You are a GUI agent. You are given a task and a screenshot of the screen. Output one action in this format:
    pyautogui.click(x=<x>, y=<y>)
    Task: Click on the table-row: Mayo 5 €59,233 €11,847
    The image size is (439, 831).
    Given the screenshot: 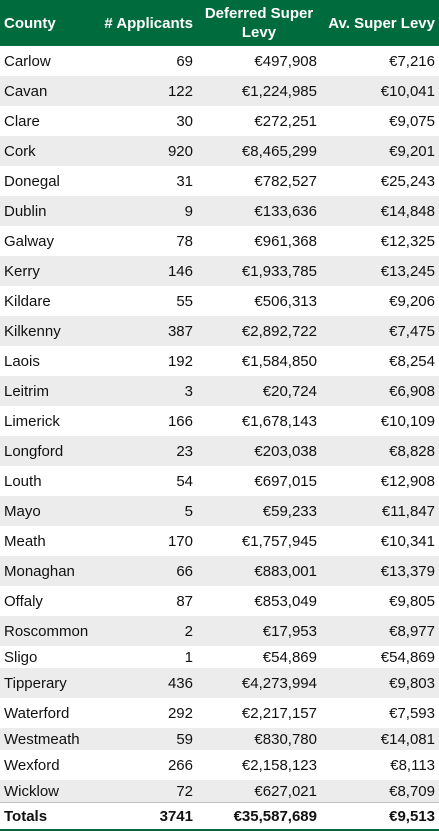 What is the action you would take?
    pyautogui.click(x=219, y=511)
    